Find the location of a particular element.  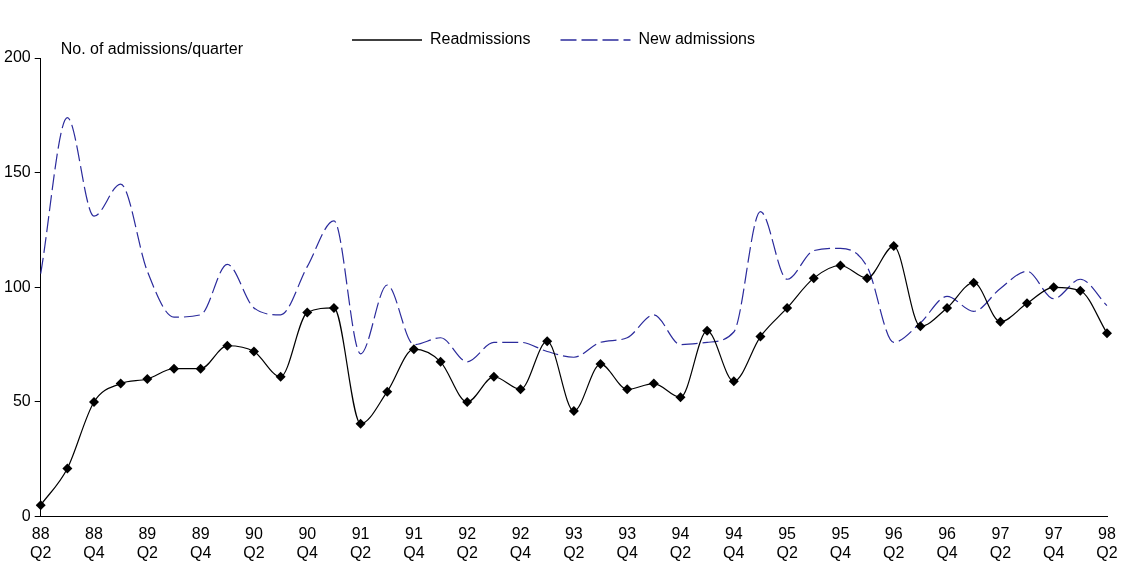

y-tick-label: 200 is located at coordinates (17, 57).